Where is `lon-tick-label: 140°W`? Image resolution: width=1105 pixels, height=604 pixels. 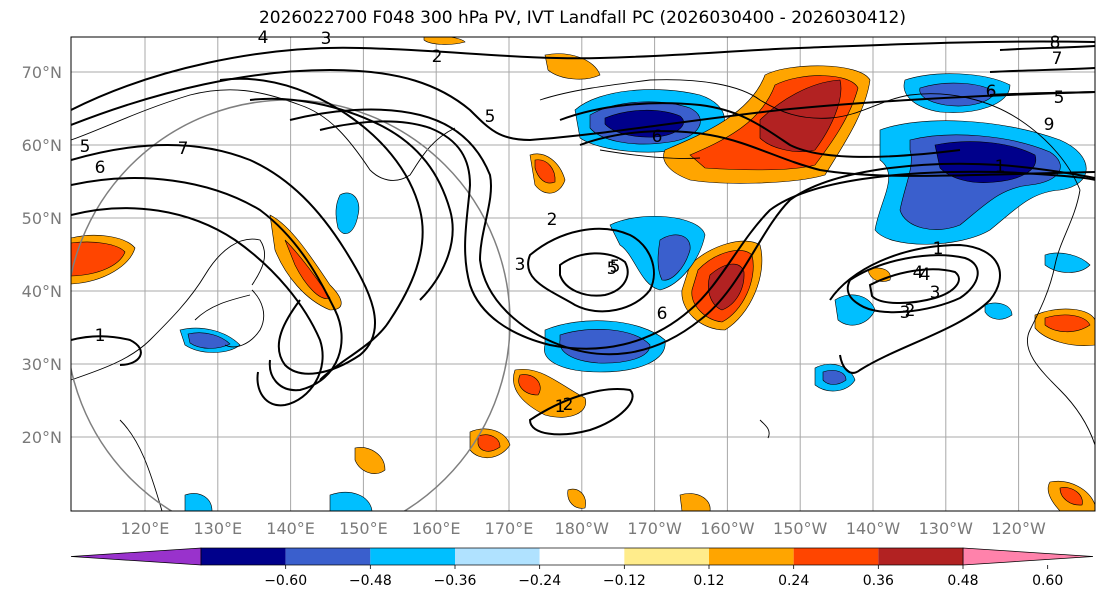 lon-tick-label: 140°W is located at coordinates (873, 528).